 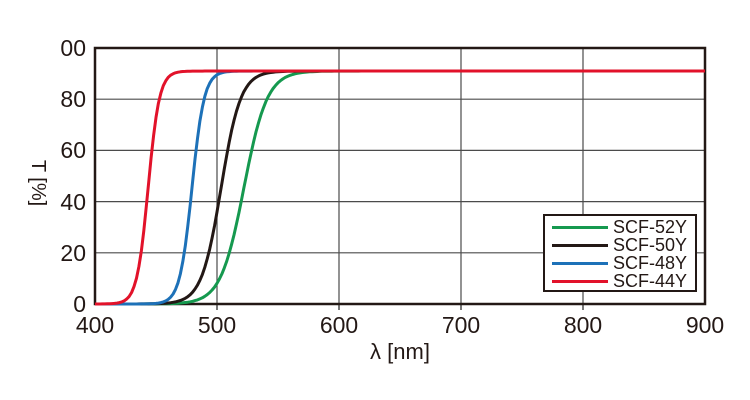 What do you see at coordinates (400, 351) in the screenshot?
I see `x-axis-title: λ [nm]` at bounding box center [400, 351].